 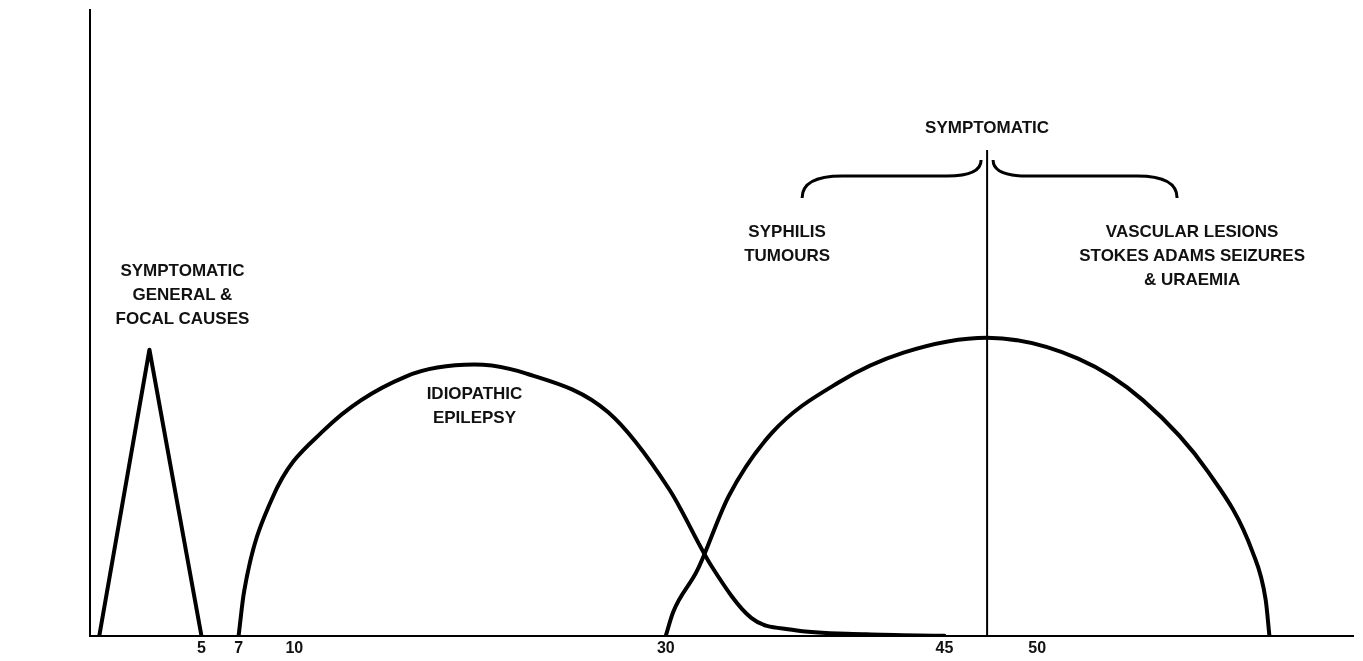 I want to click on series-label: IDIOPATHIC EPILEPSY, so click(x=474, y=406).